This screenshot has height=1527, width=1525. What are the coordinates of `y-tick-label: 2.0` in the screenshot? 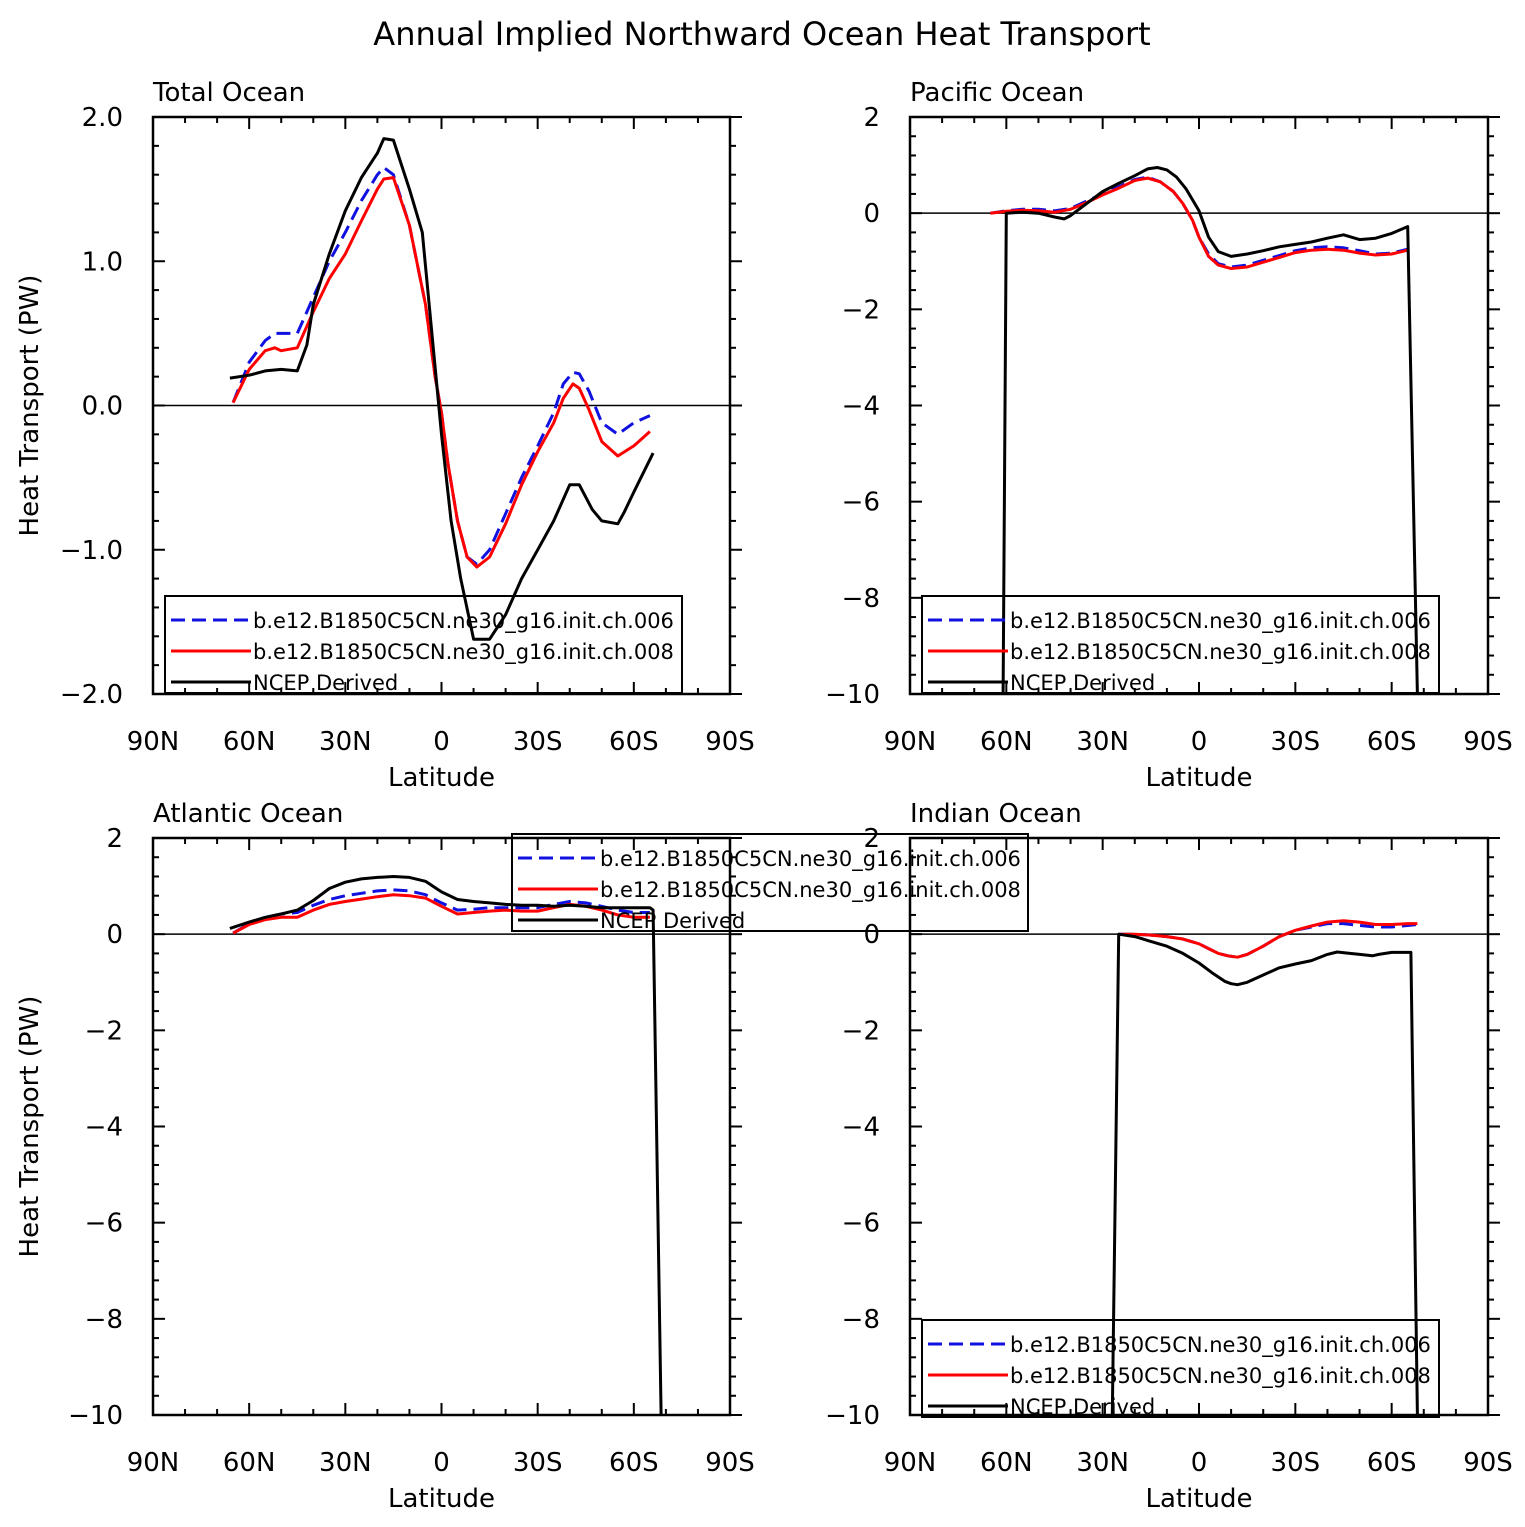 It's located at (102, 118).